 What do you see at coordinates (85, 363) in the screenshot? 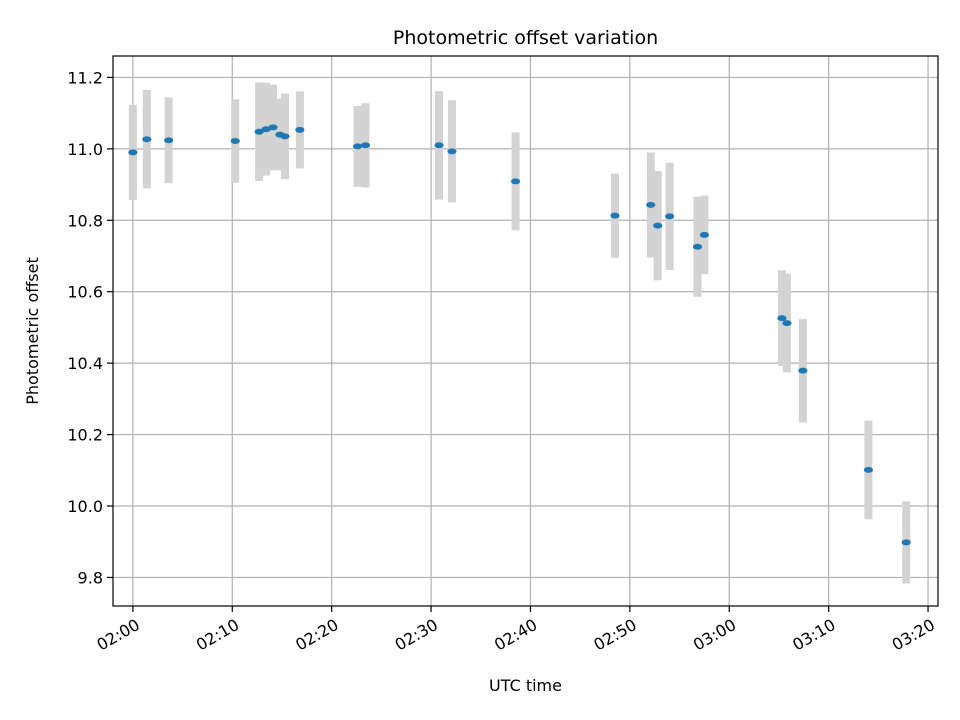
I see `y-tick-label: 10.4` at bounding box center [85, 363].